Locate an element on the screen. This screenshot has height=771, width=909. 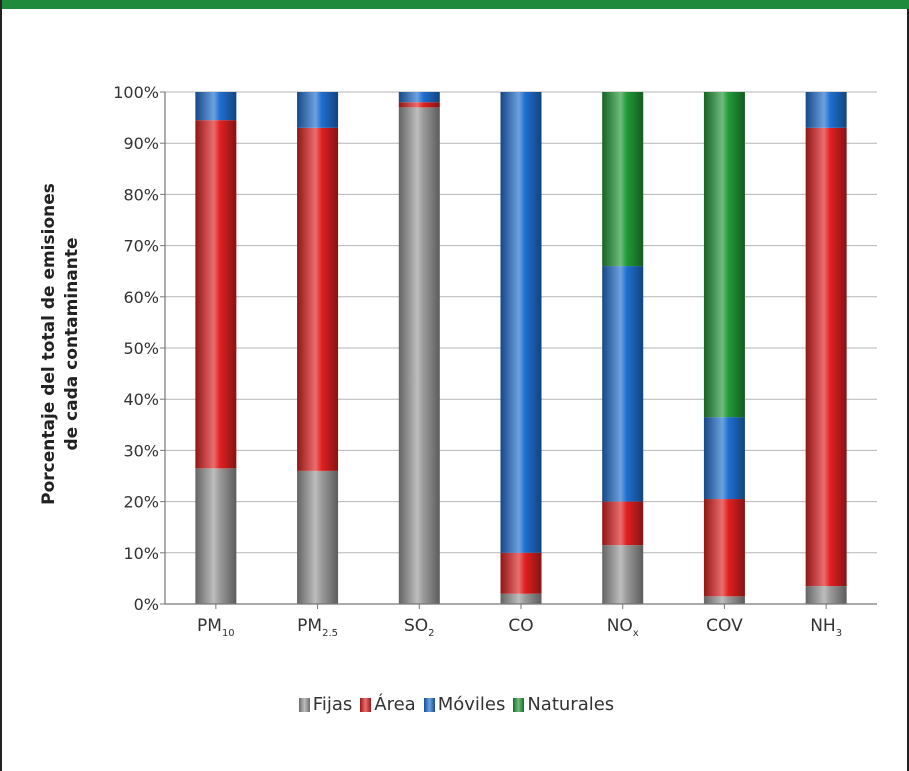
y-tick-label: 20% is located at coordinates (141, 502).